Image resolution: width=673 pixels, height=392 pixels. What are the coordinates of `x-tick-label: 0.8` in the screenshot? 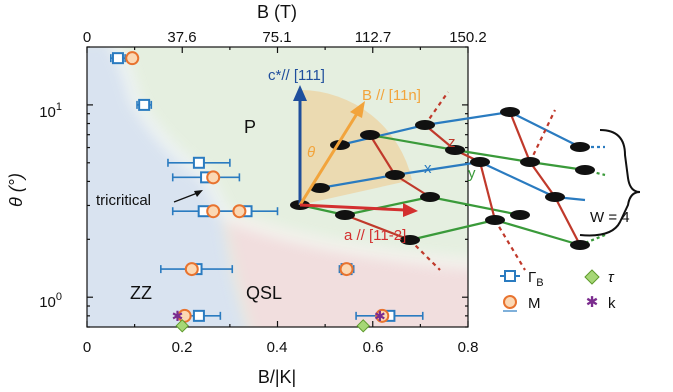 It's located at (468, 347).